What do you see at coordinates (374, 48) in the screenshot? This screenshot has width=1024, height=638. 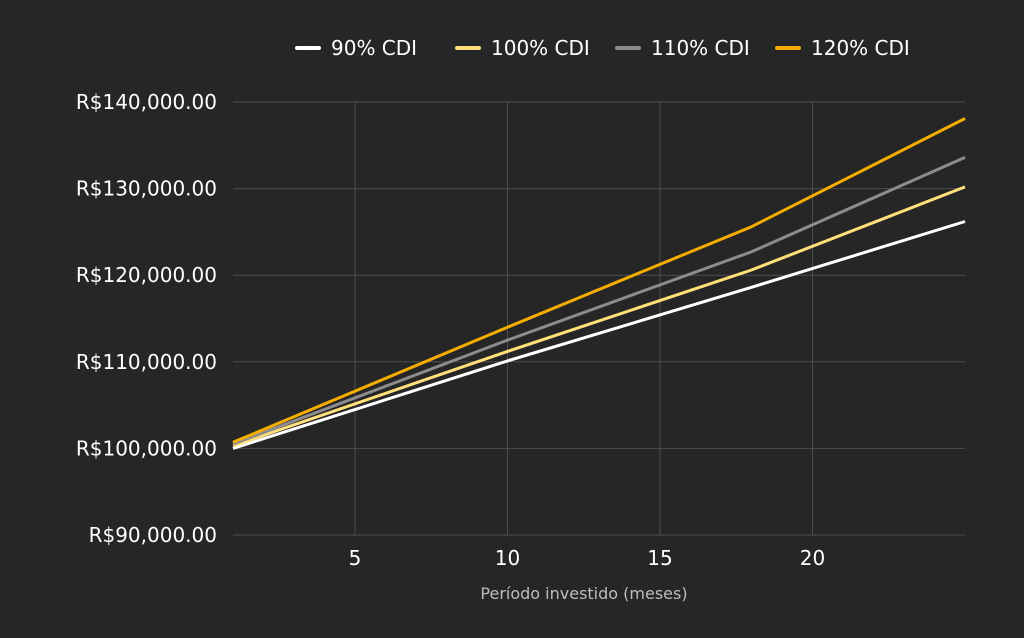 I see `legend-label: 90% CDI` at bounding box center [374, 48].